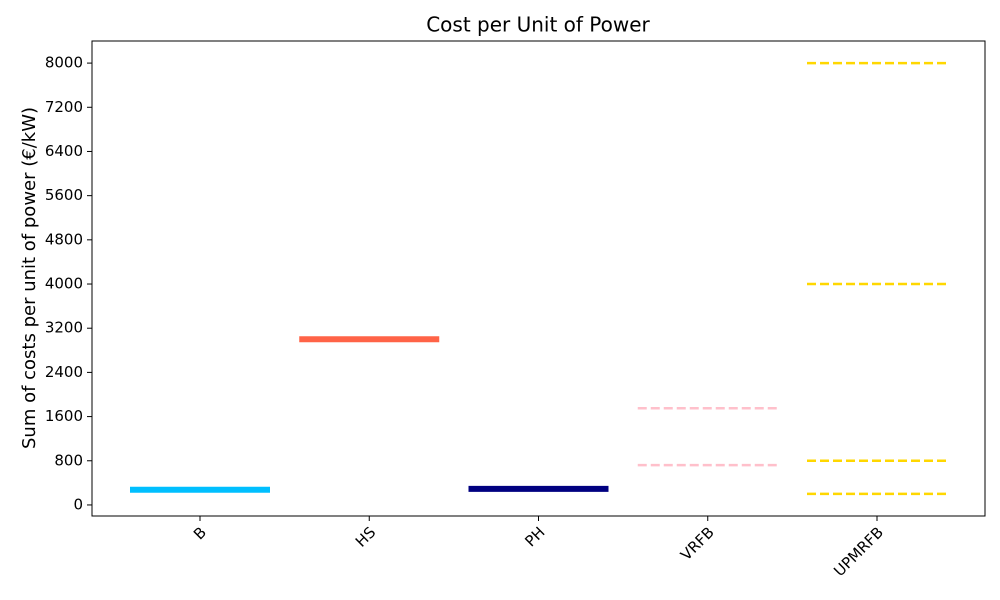 This screenshot has height=600, width=1000. I want to click on x-tick-label: PH, so click(534, 536).